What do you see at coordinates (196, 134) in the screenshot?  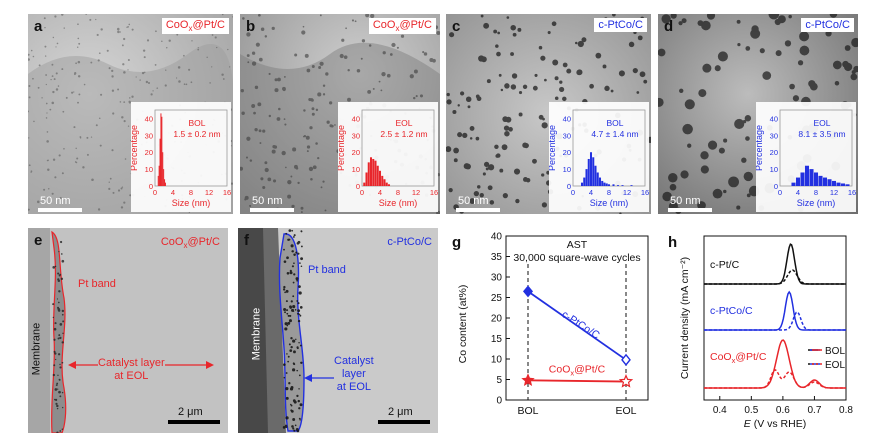 I see `stat-value: 1.5 ± 0.2 nm` at bounding box center [196, 134].